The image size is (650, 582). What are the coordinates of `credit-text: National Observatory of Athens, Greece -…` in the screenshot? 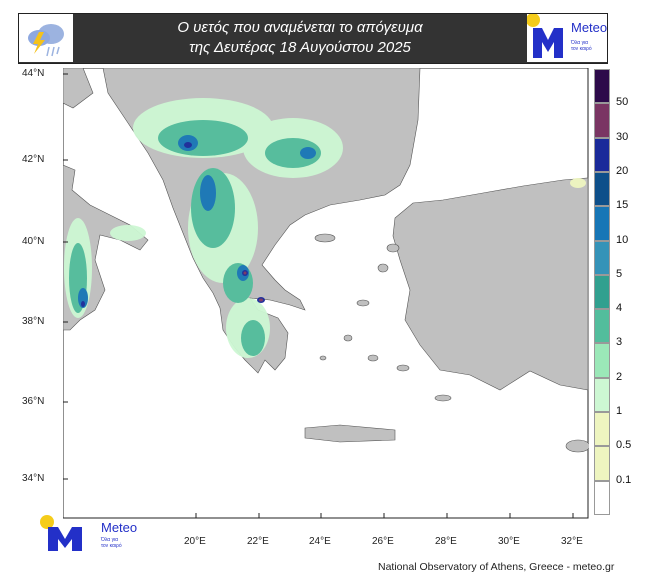 It's located at (496, 567).